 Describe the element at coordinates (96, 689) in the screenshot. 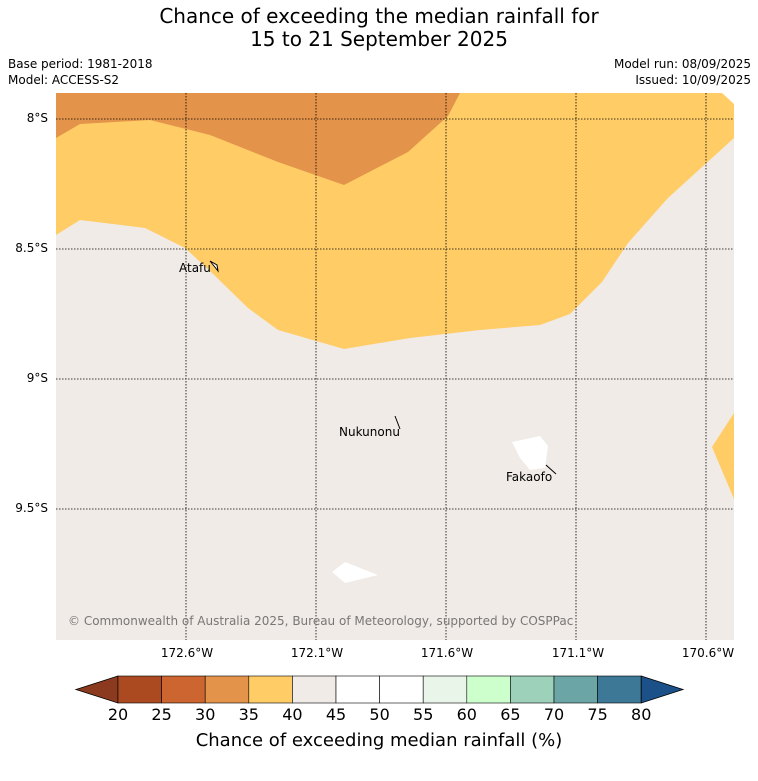

I see `colorbar-under-arrow` at that location.